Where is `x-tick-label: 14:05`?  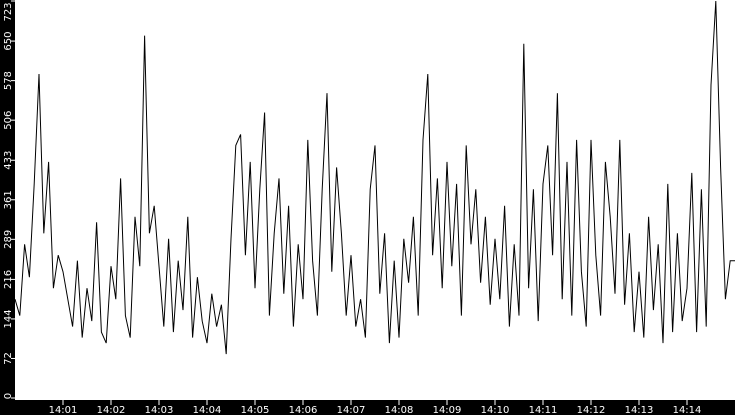 x-tick-label: 14:05 is located at coordinates (255, 410).